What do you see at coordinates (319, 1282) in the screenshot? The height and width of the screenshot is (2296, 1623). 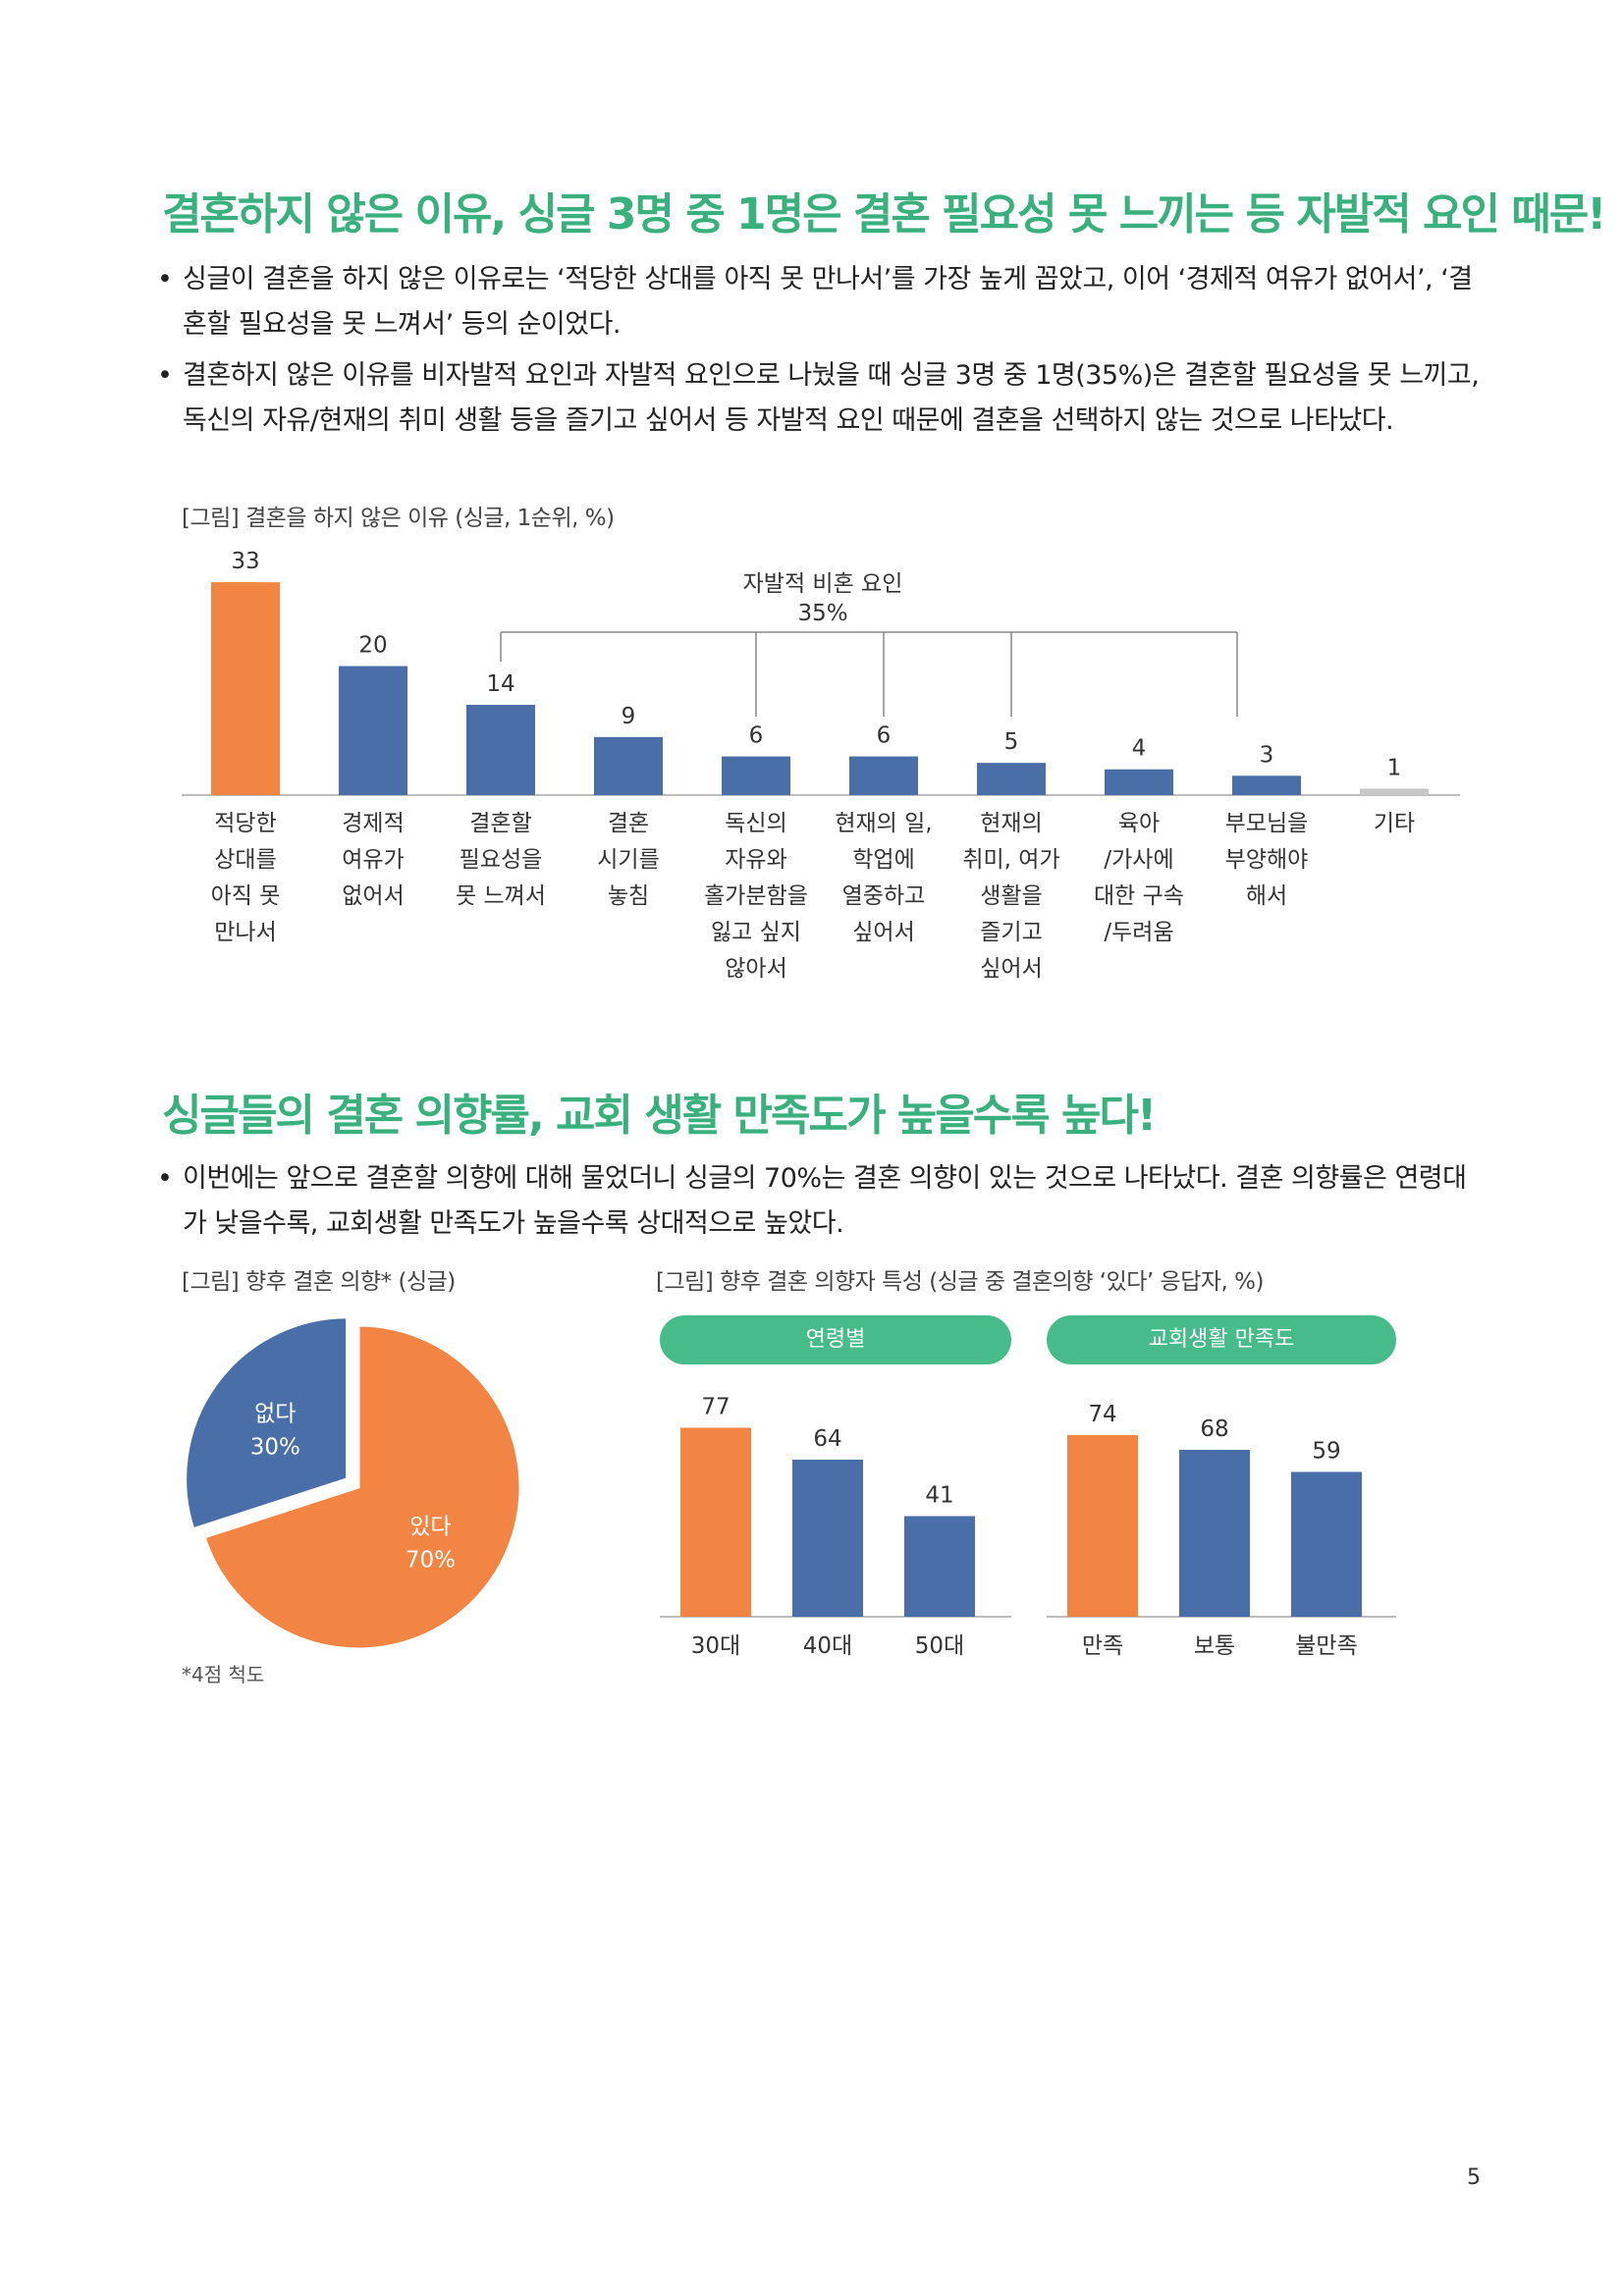 I see `pie-chart-caption: [그림] 향후 결혼 의향* (싱글)` at bounding box center [319, 1282].